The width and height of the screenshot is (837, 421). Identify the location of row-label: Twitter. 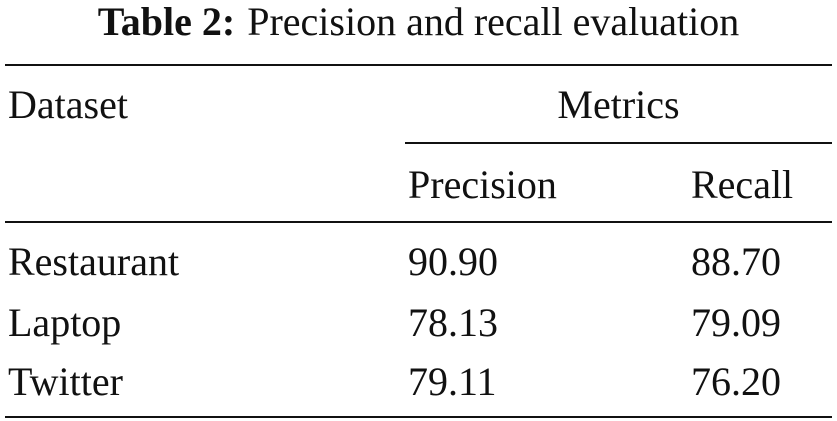
(65, 381).